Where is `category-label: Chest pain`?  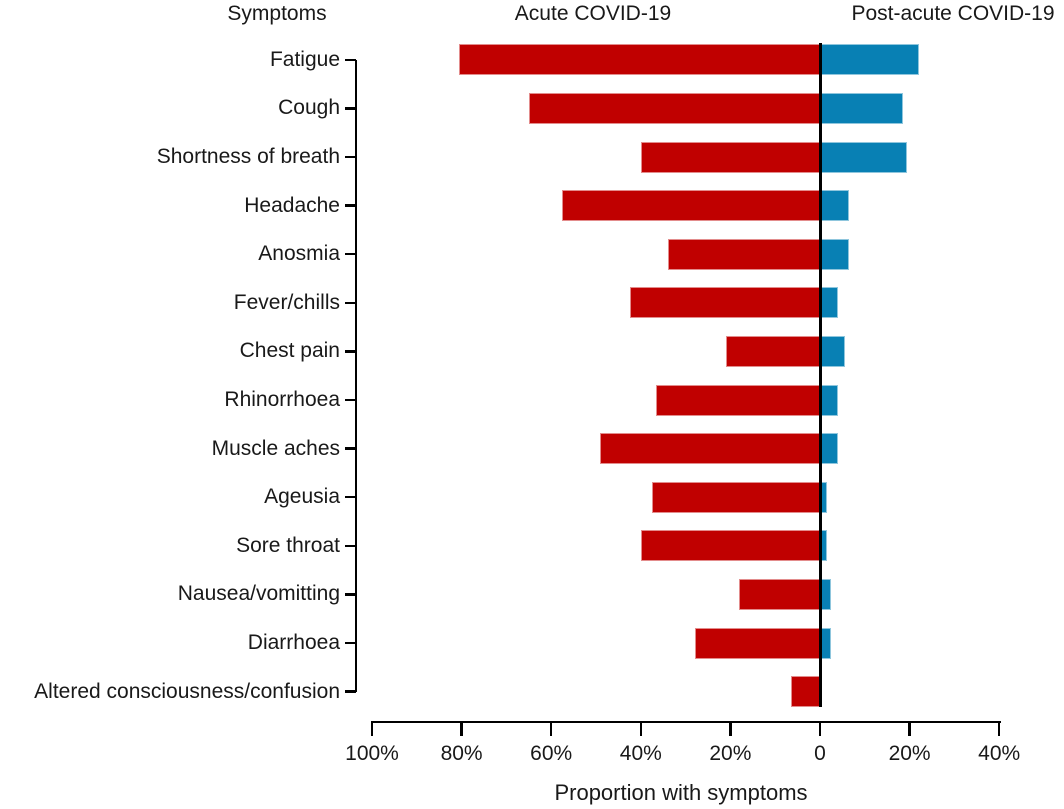 category-label: Chest pain is located at coordinates (289, 351).